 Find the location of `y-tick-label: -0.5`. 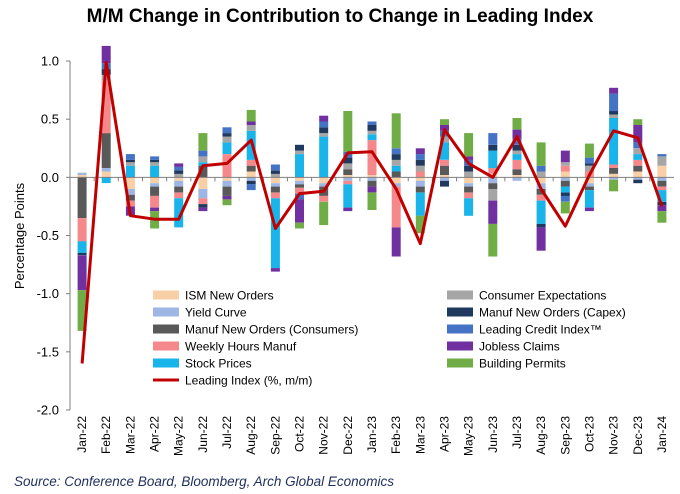

y-tick-label: -0.5 is located at coordinates (48, 235).